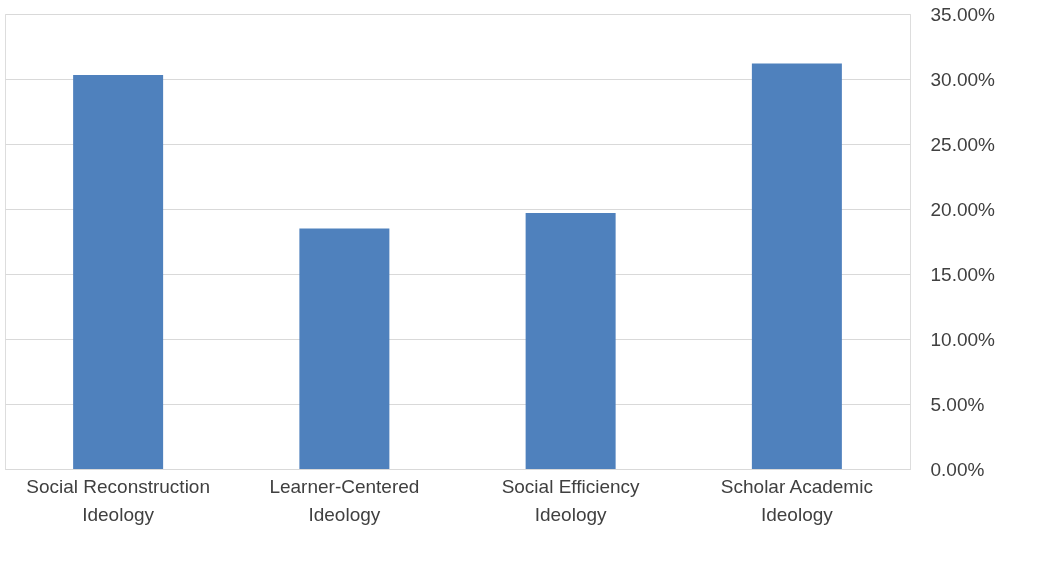 This screenshot has width=1046, height=581. Describe the element at coordinates (963, 274) in the screenshot. I see `y-tick-label: 15.00%` at that location.